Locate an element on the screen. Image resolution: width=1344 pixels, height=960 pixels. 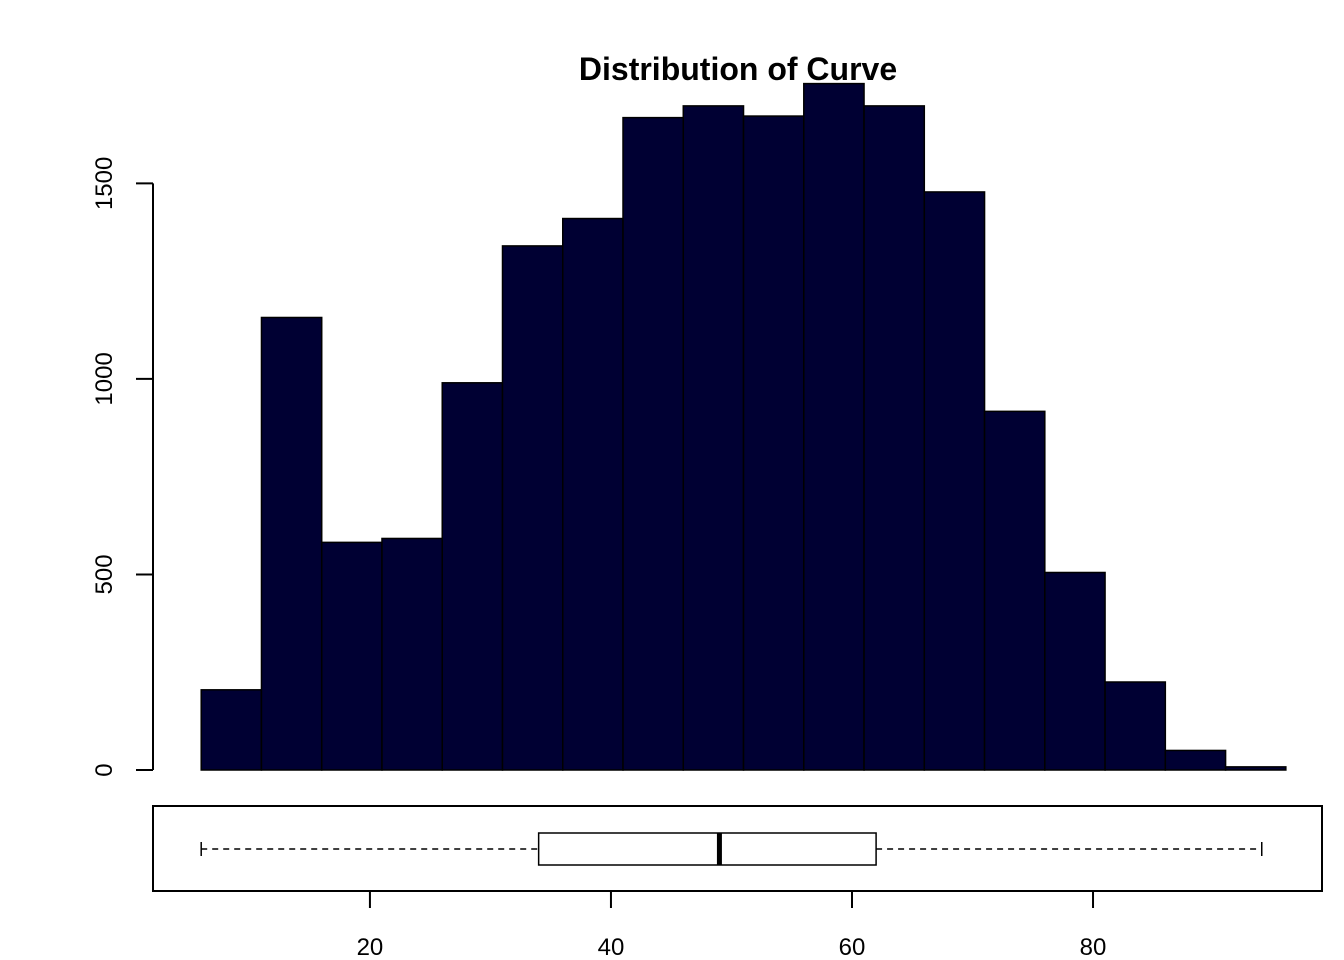
x-tick-label: 80 is located at coordinates (1093, 947).